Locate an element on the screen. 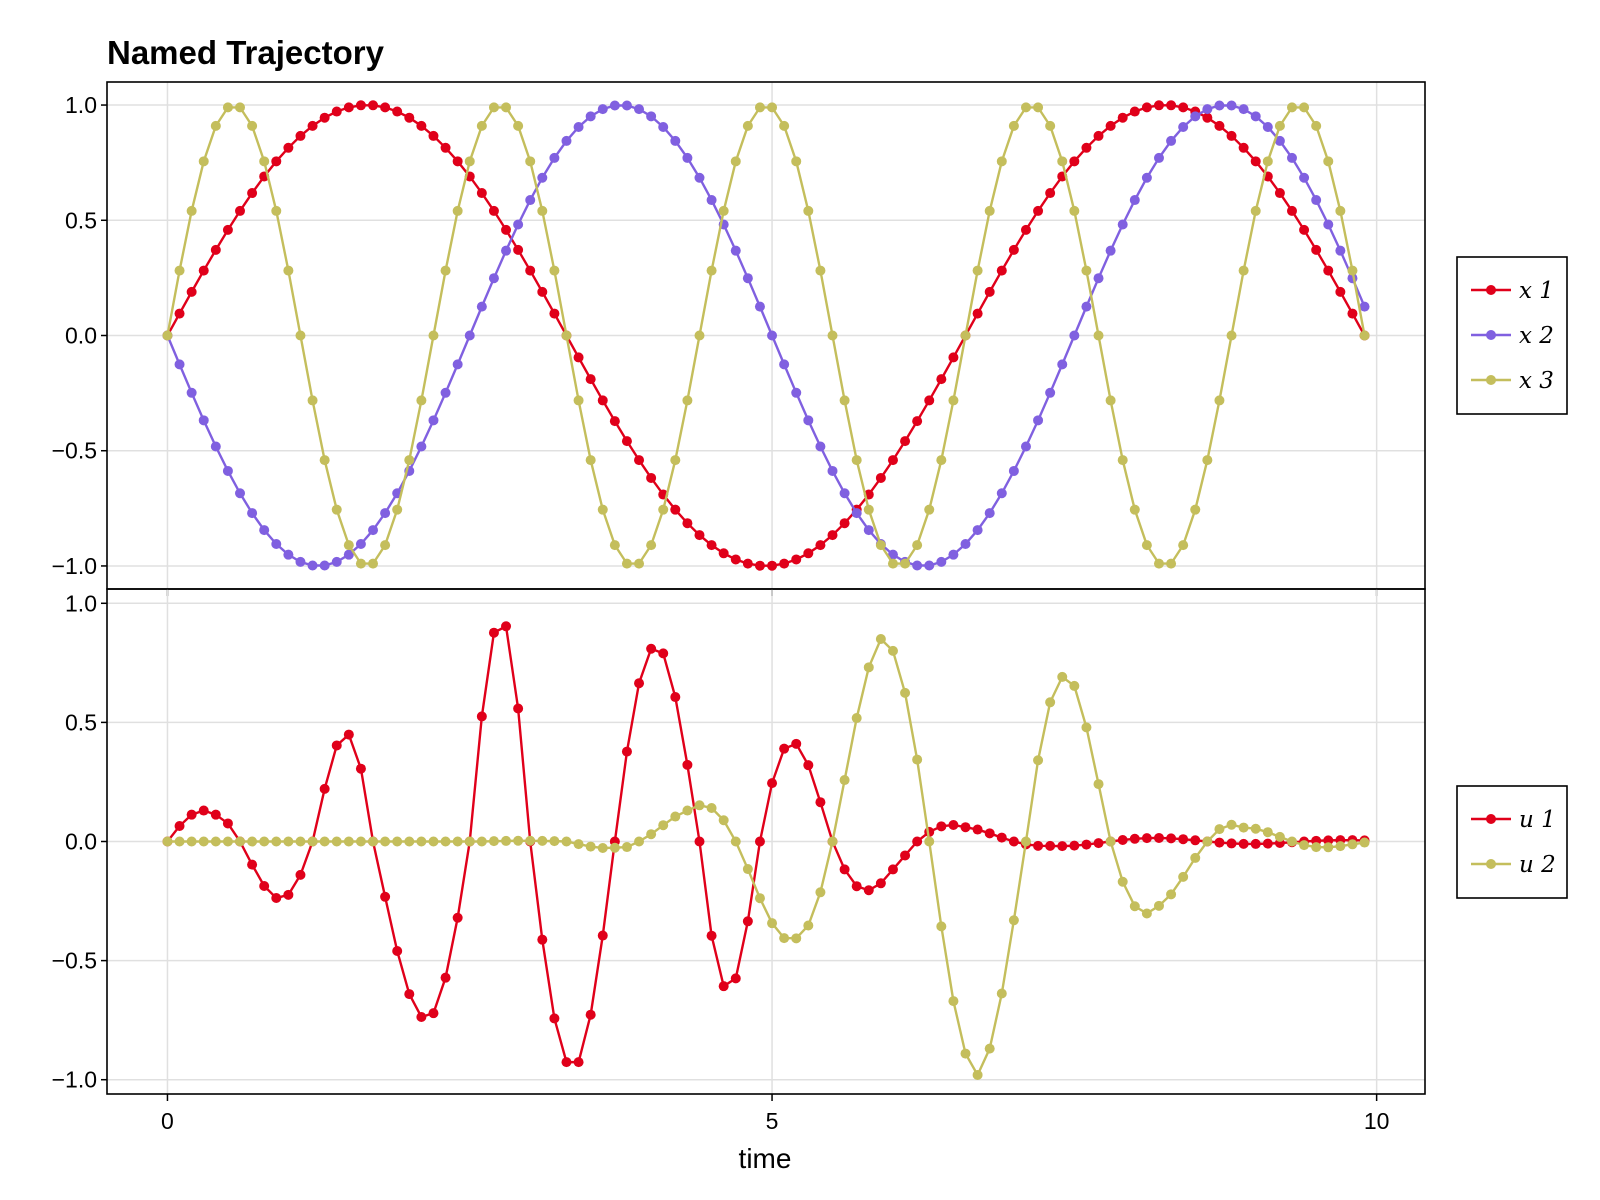 Image resolution: width=1600 pixels, height=1200 pixels. y-tick-label: −0.5 is located at coordinates (74, 961).